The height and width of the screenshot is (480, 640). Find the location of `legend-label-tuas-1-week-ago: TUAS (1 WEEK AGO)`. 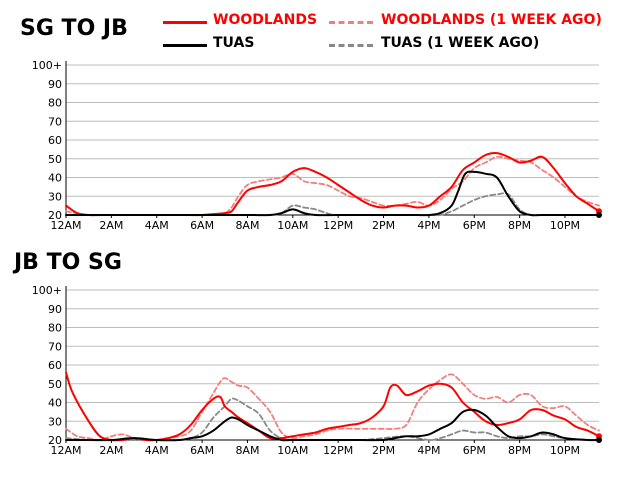

legend-label-tuas-1-week-ago: TUAS (1 WEEK AGO) is located at coordinates (460, 43).